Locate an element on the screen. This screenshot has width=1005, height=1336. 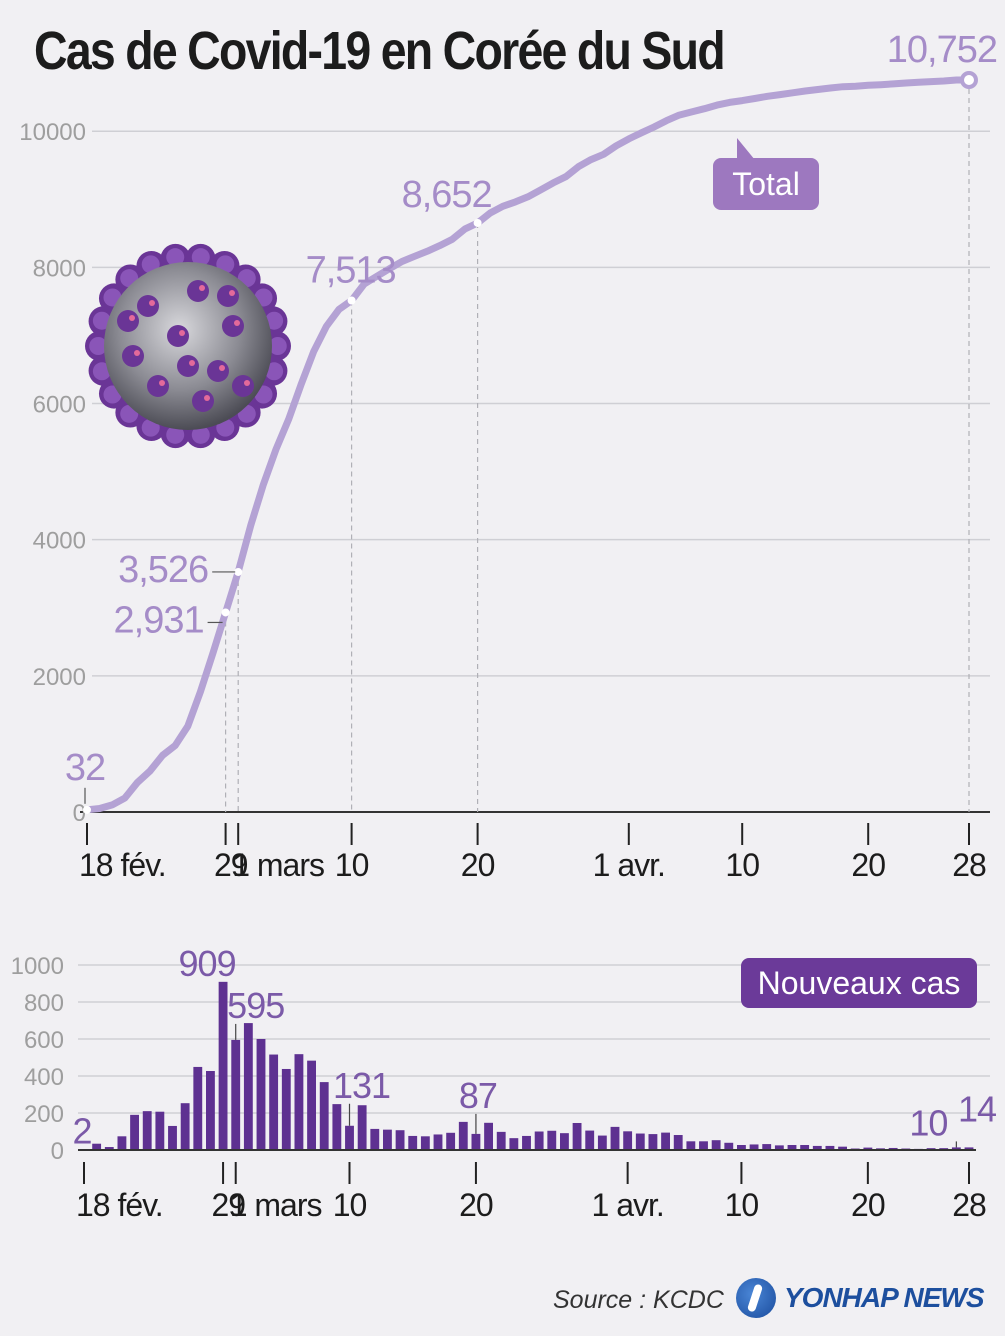
data-label: 909 is located at coordinates (207, 963).